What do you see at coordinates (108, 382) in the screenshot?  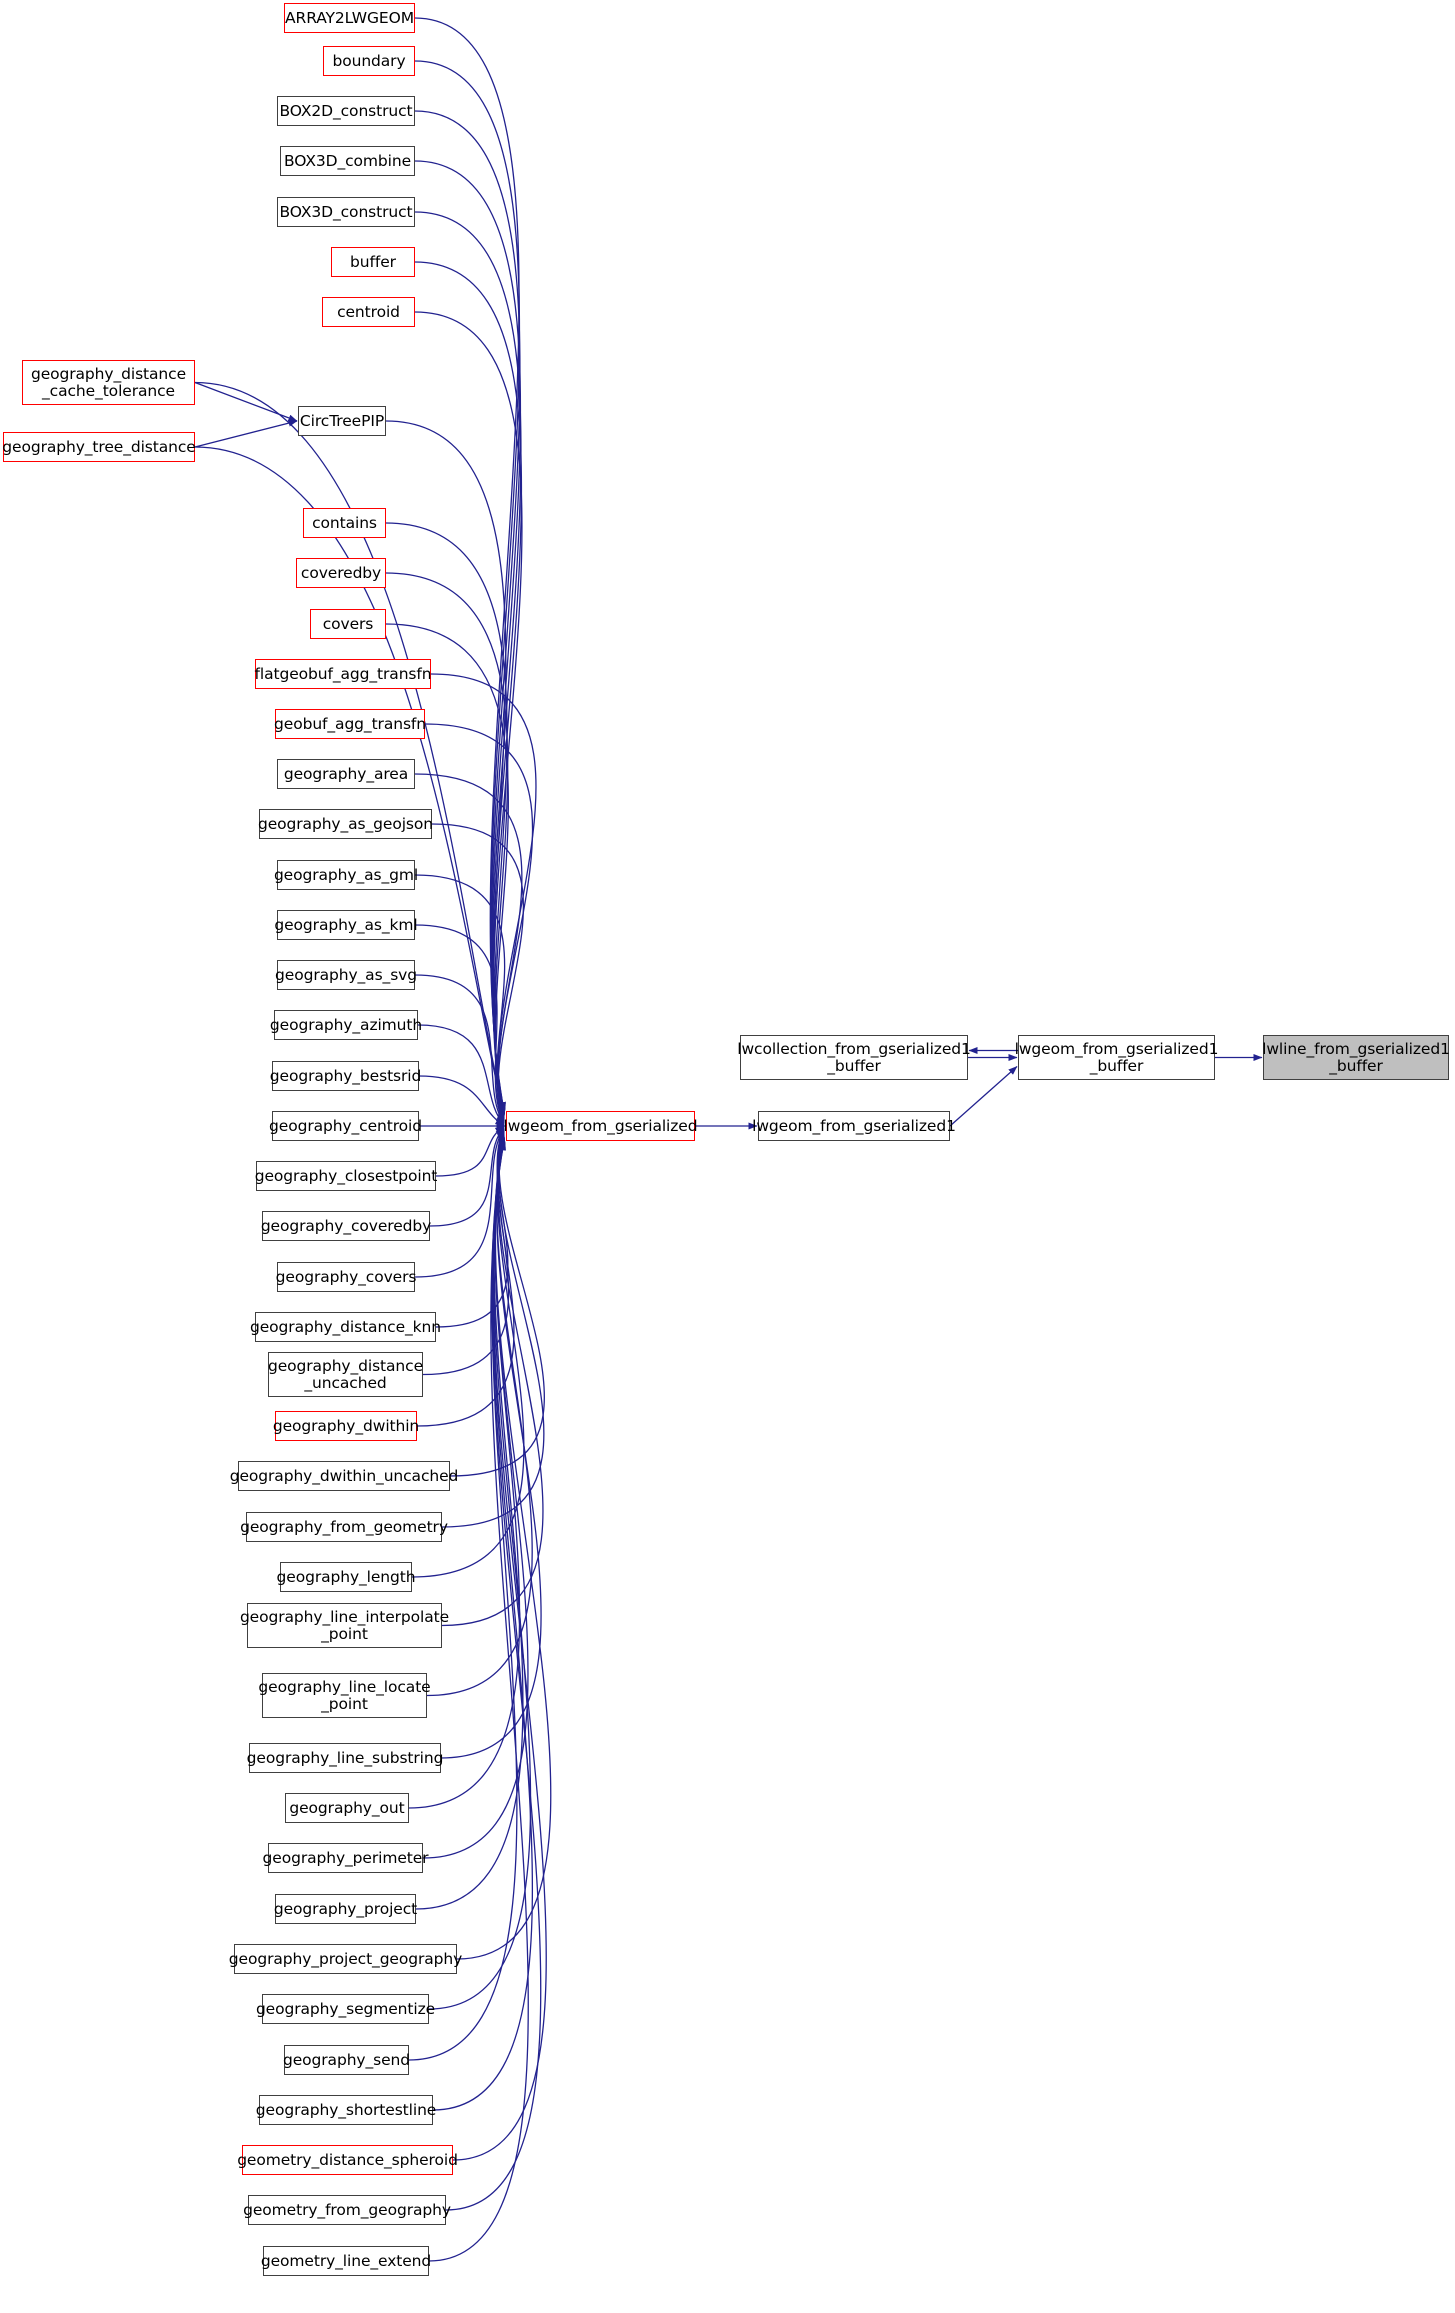 I see `graph-node-n7: geography_distance _cache_tolerance` at bounding box center [108, 382].